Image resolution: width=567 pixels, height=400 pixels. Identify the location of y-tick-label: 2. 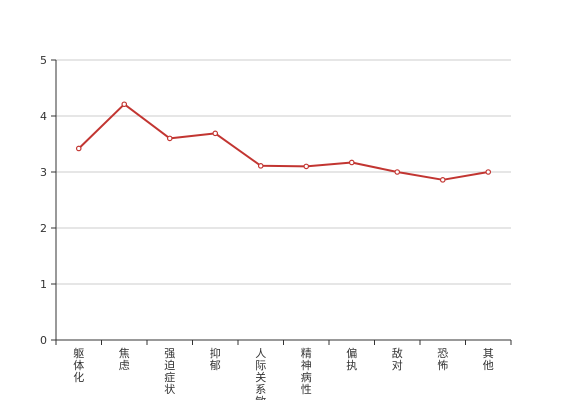
(43, 228).